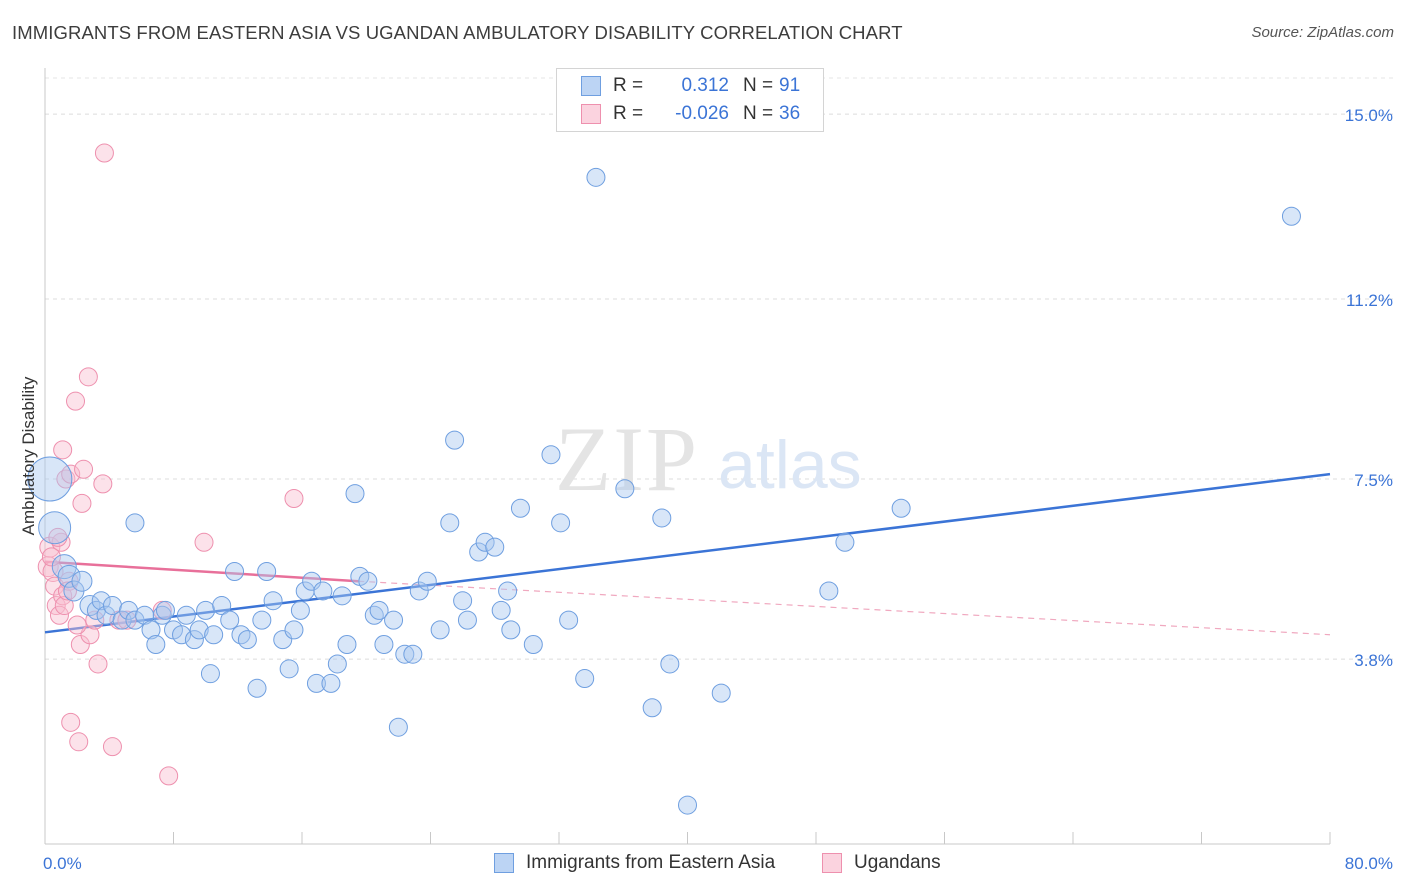  I want to click on legend-swatch-pink, so click(591, 114).